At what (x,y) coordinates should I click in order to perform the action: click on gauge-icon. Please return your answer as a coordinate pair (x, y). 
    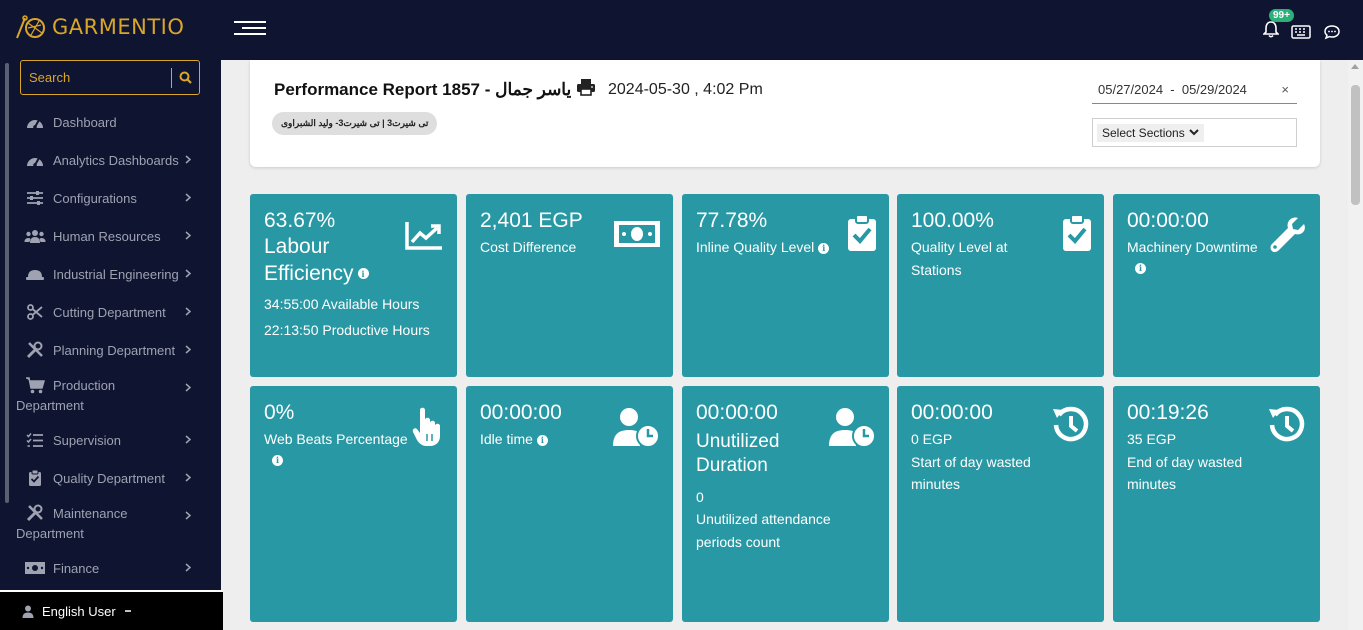
    Looking at the image, I should click on (35, 124).